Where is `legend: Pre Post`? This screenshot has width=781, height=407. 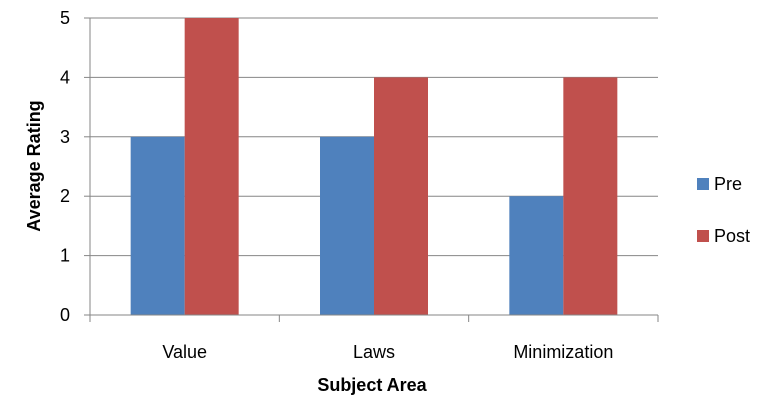 legend: Pre Post is located at coordinates (723, 210).